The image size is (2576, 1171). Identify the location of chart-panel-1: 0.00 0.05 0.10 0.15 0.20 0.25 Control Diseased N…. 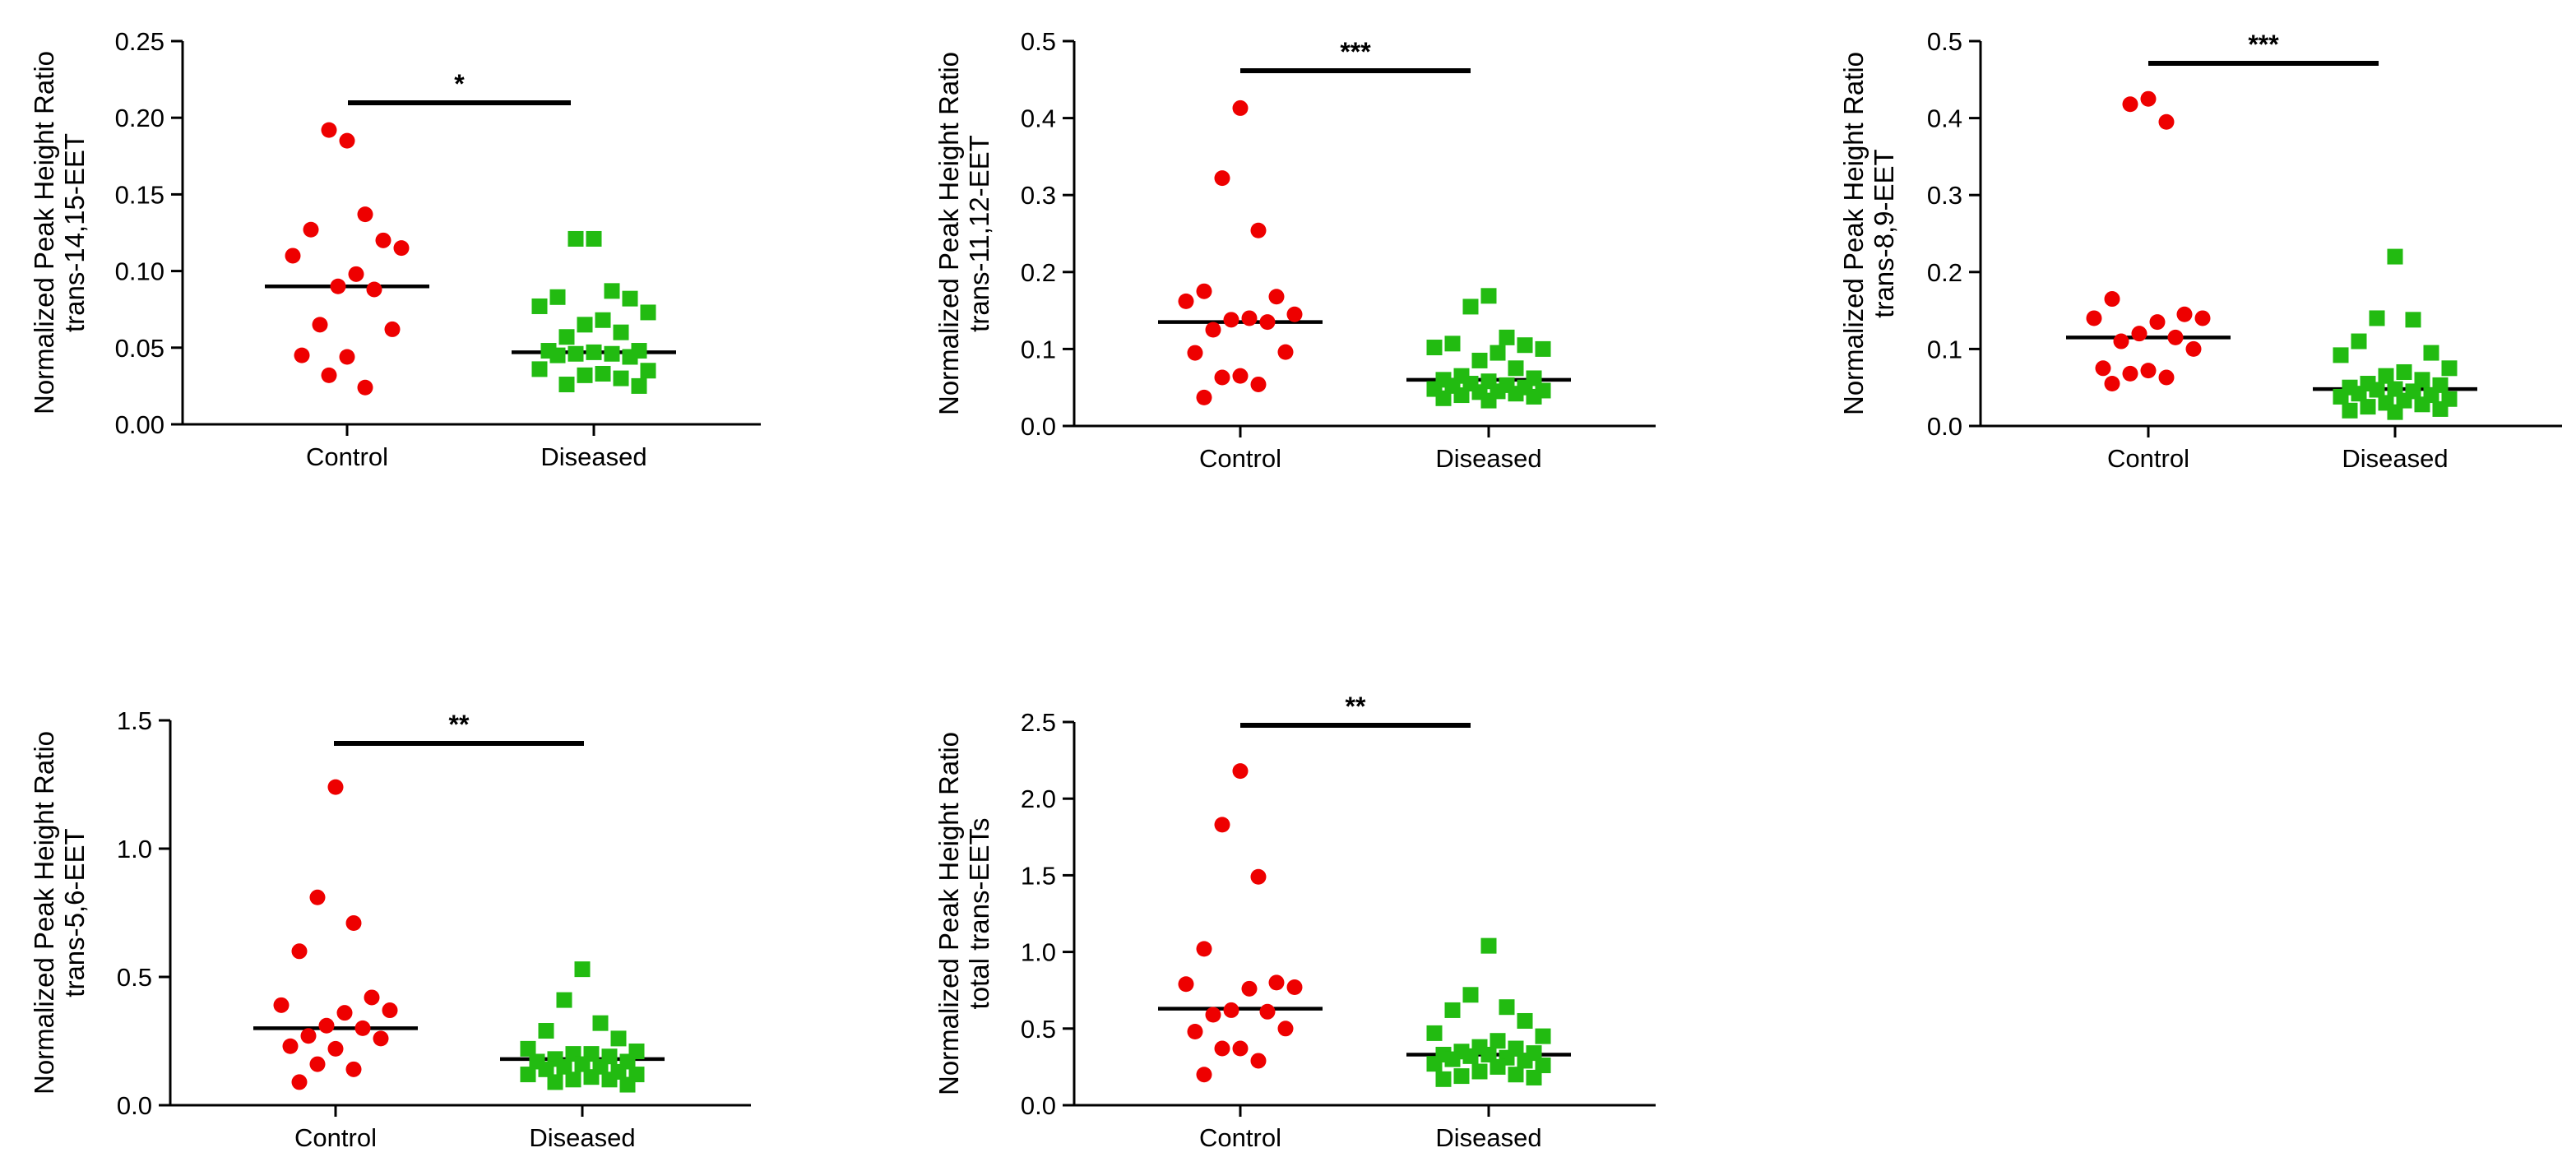
(395, 249).